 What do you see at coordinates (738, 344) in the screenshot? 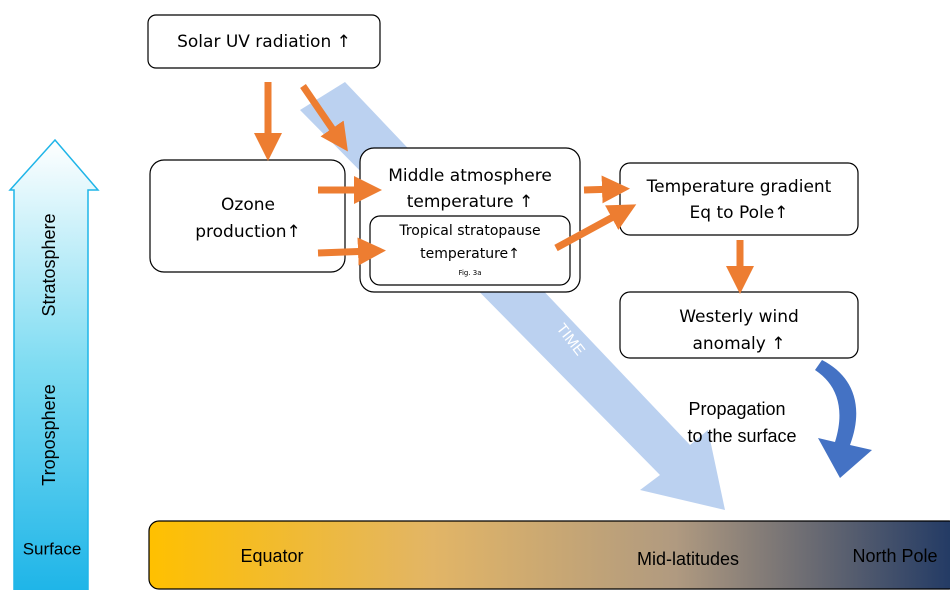
I see `node-label: anomaly ↑` at bounding box center [738, 344].